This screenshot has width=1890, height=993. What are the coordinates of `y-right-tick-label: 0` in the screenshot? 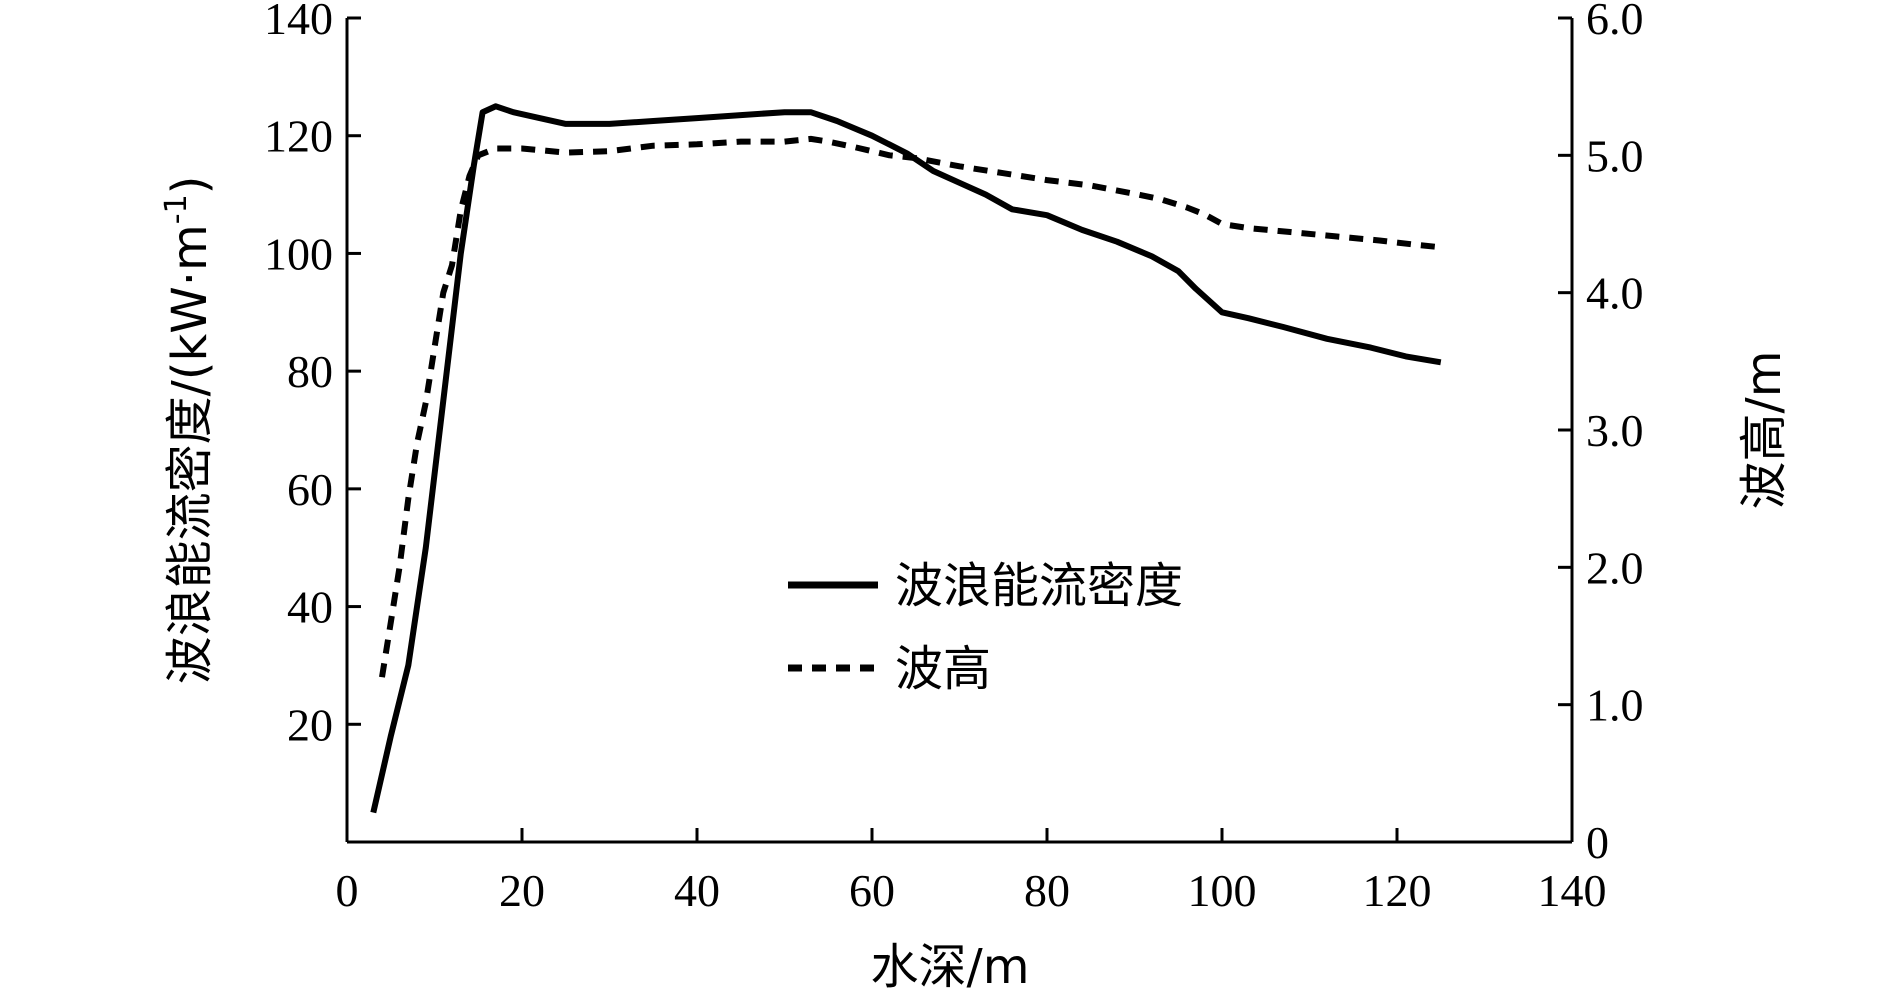 It's located at (1597, 842).